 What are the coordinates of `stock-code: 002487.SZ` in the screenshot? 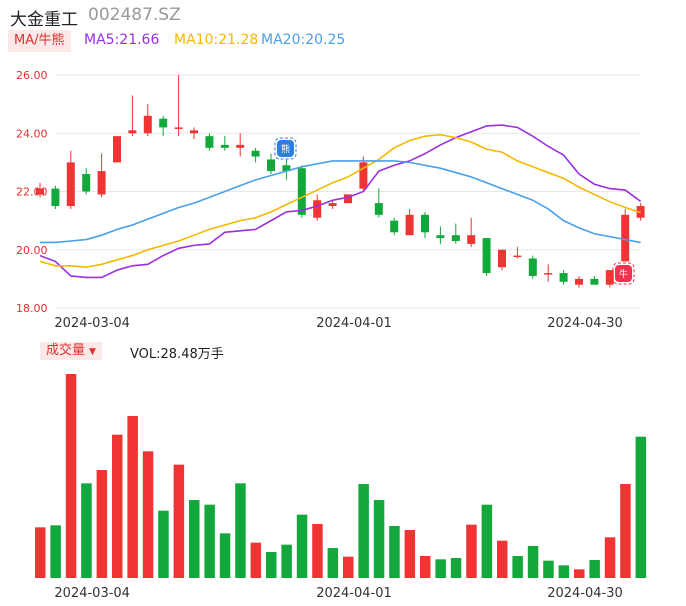 It's located at (134, 15).